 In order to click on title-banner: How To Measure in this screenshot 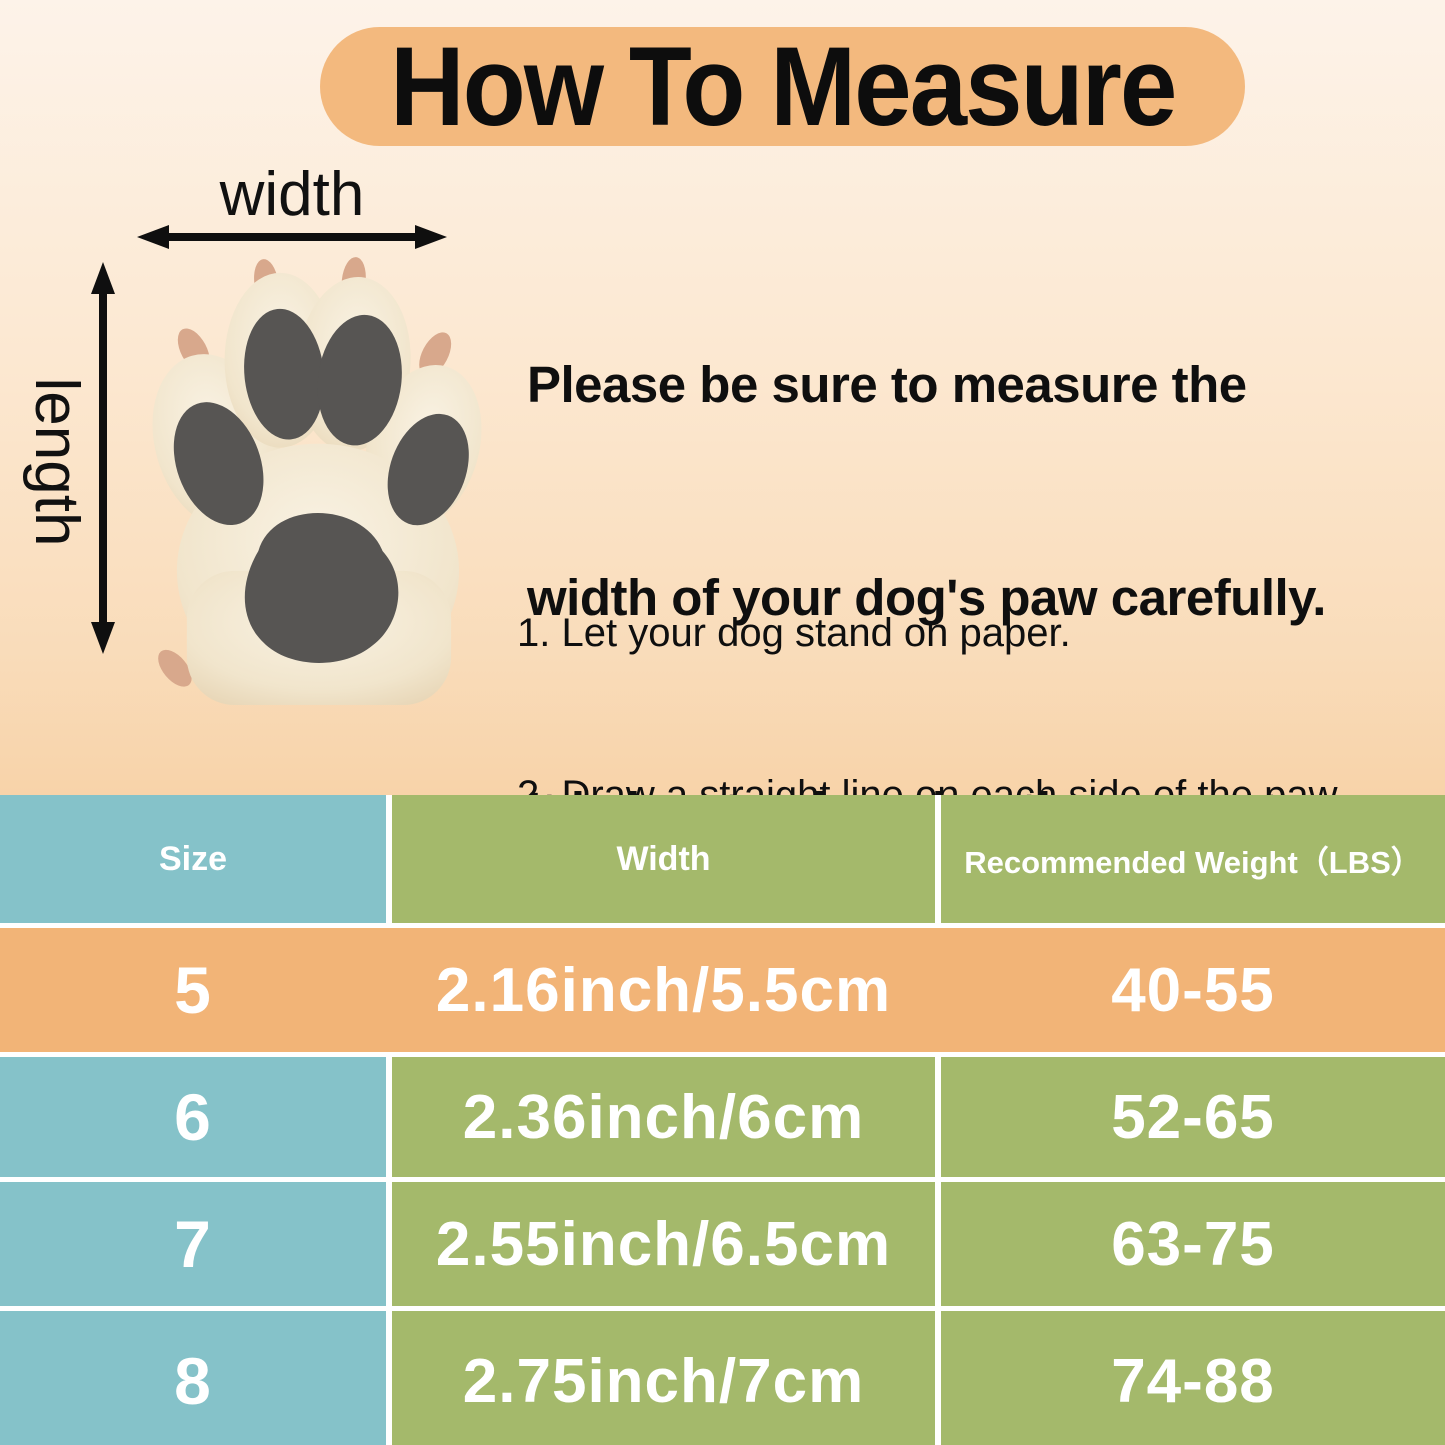, I will do `click(782, 86)`.